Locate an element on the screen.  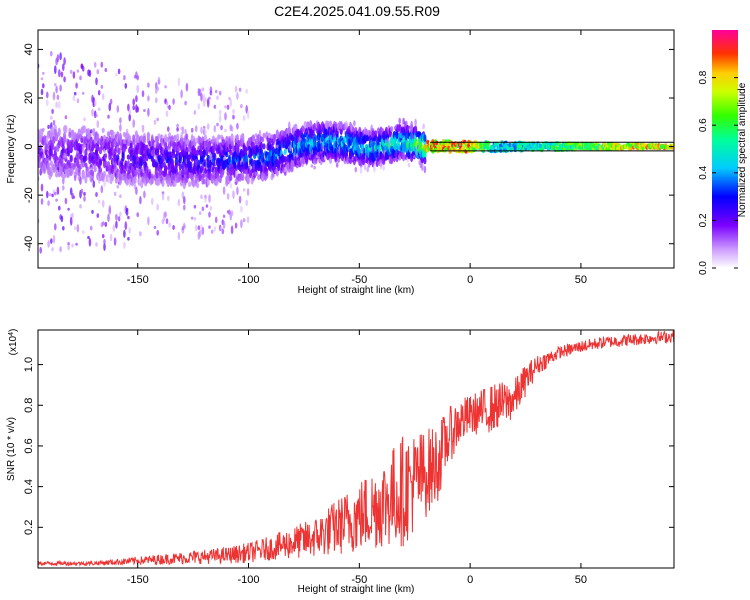
spectrogram-x-tick-label: 0 is located at coordinates (470, 280).